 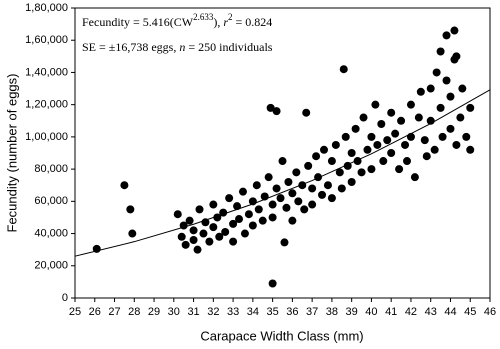 What do you see at coordinates (134, 312) in the screenshot?
I see `x-tick-label: 28` at bounding box center [134, 312].